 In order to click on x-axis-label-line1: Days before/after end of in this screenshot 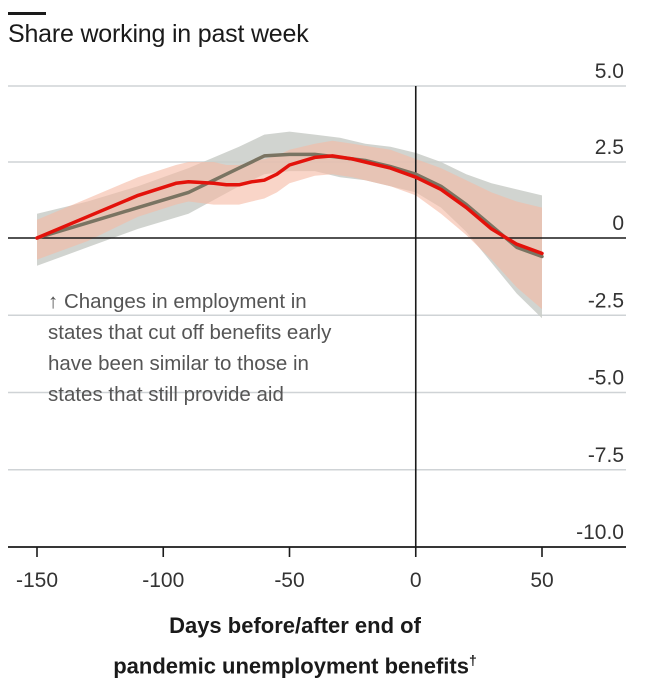, I will do `click(295, 625)`.